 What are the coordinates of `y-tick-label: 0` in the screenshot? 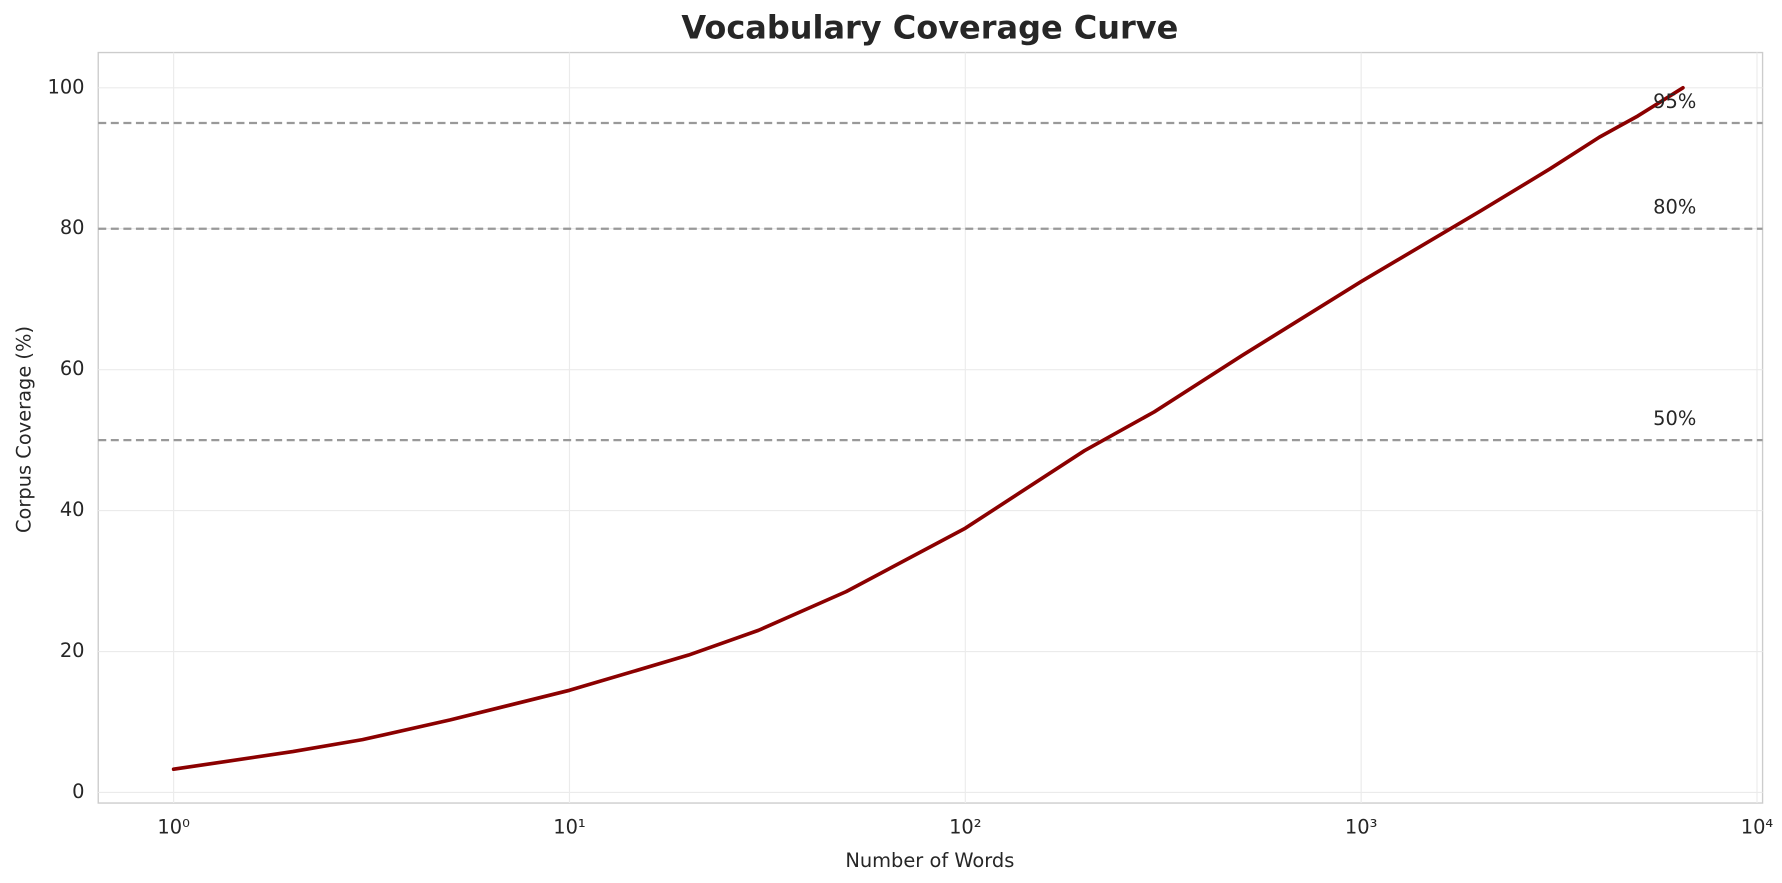 It's located at (78, 791).